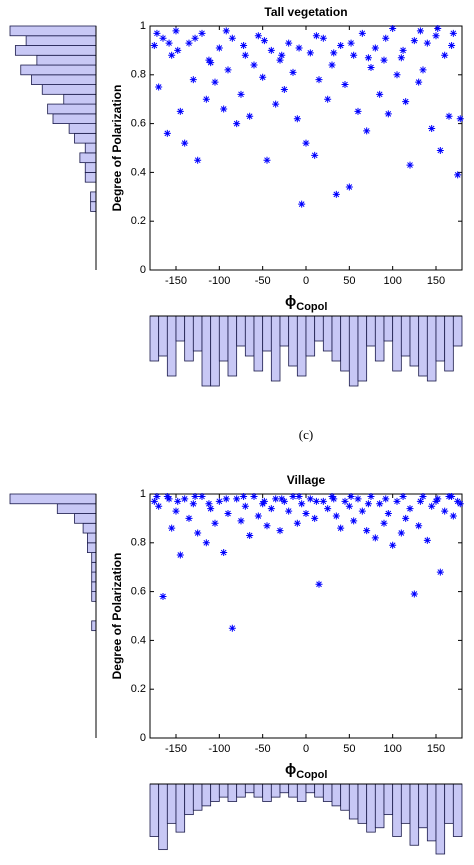 The width and height of the screenshot is (474, 865). What do you see at coordinates (349, 281) in the screenshot?
I see `x-tick-label: 50` at bounding box center [349, 281].